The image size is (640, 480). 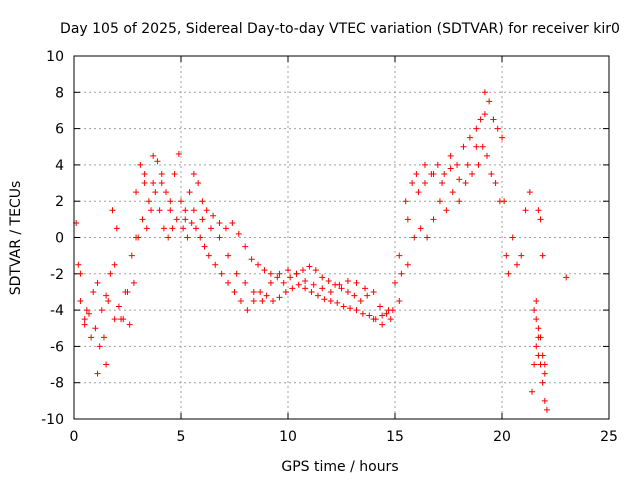 I want to click on x-tick-label: 10, so click(x=288, y=437).